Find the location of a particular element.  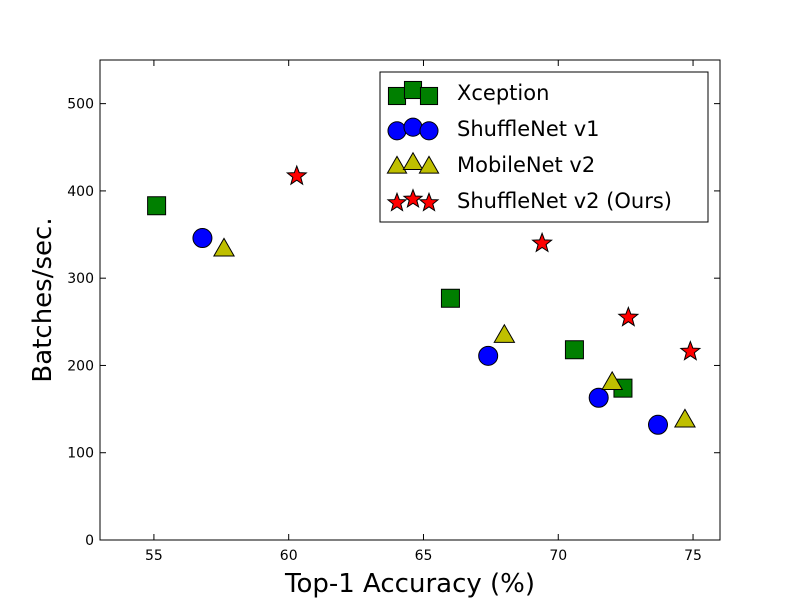

legend-entry: Xception is located at coordinates (468, 93).